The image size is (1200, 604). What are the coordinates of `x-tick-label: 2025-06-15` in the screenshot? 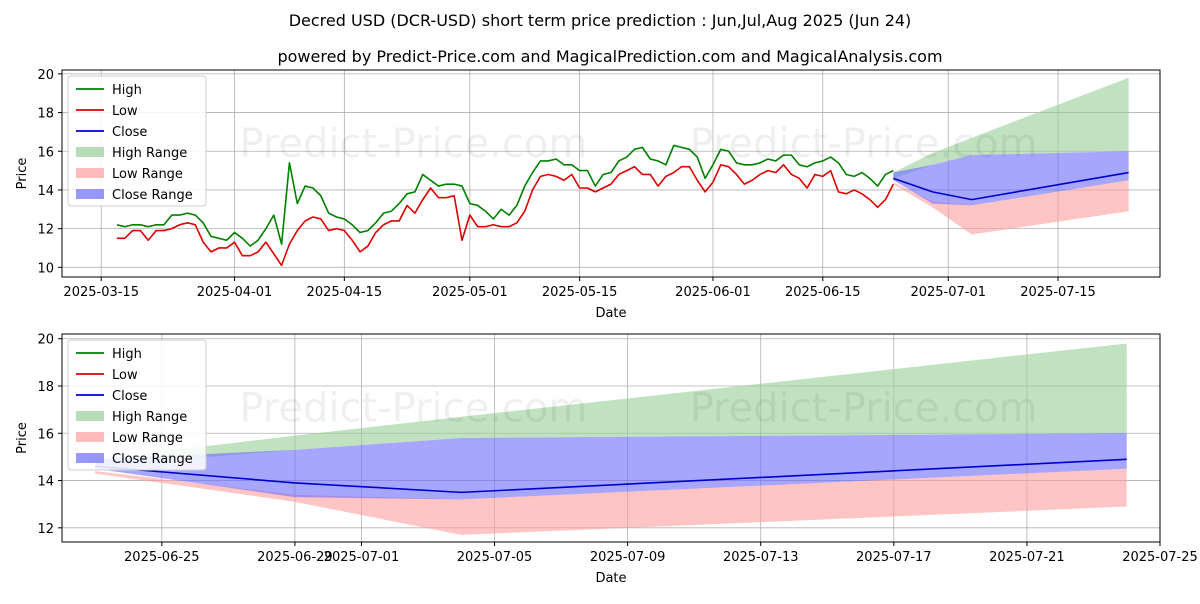 It's located at (823, 292).